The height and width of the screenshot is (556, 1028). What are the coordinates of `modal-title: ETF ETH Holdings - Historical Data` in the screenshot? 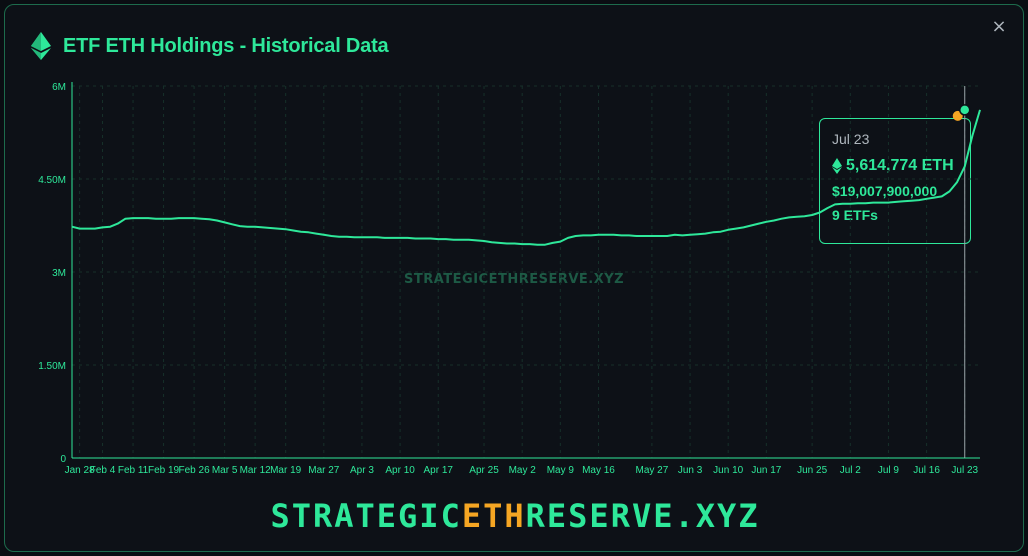 It's located at (226, 45).